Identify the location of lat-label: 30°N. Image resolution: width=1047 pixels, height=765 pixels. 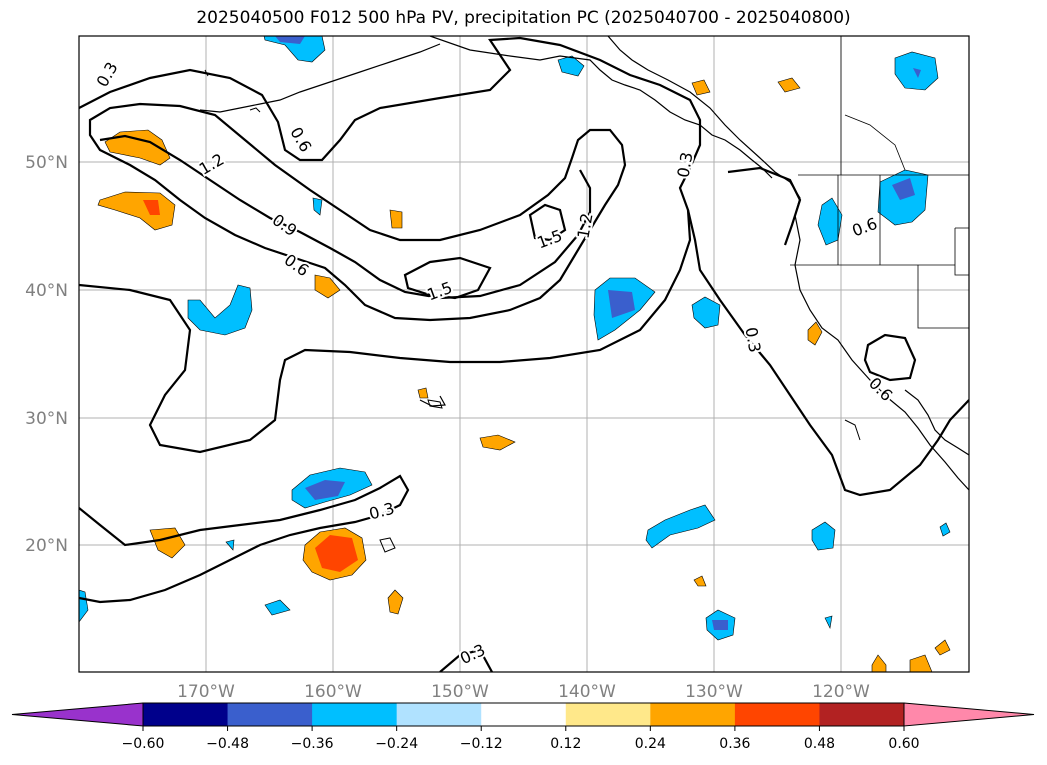
(46, 419).